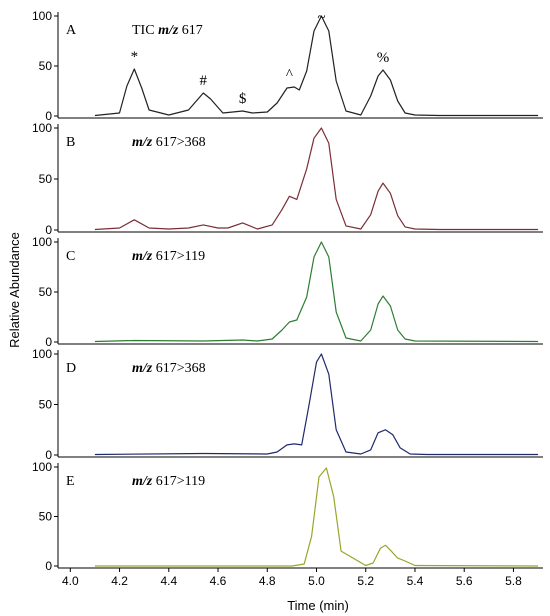 The width and height of the screenshot is (550, 616). Describe the element at coordinates (142, 142) in the screenshot. I see `panel-b-annotation-mz: m/z` at that location.